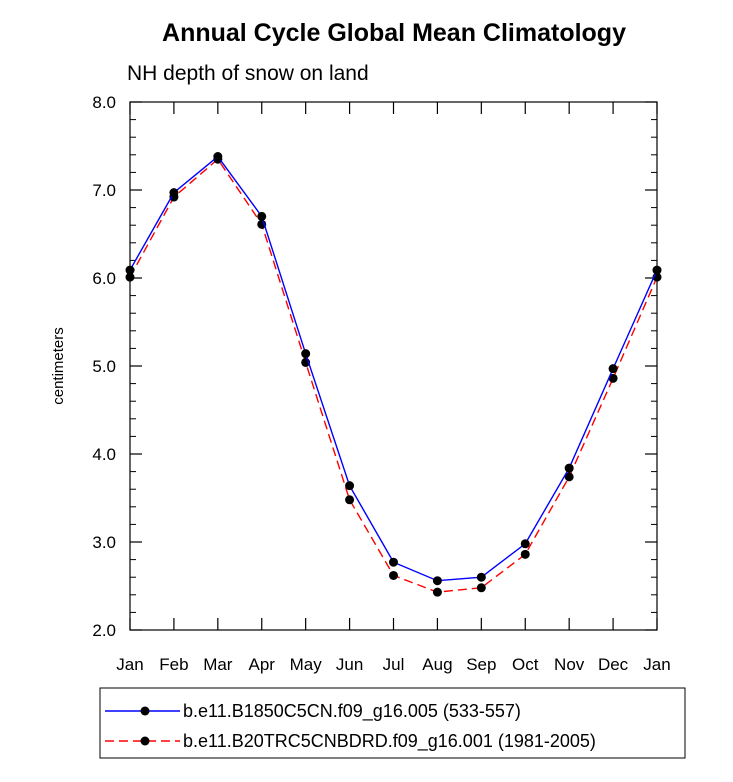 The height and width of the screenshot is (782, 733). I want to click on y-tick-label: 3.0, so click(104, 542).